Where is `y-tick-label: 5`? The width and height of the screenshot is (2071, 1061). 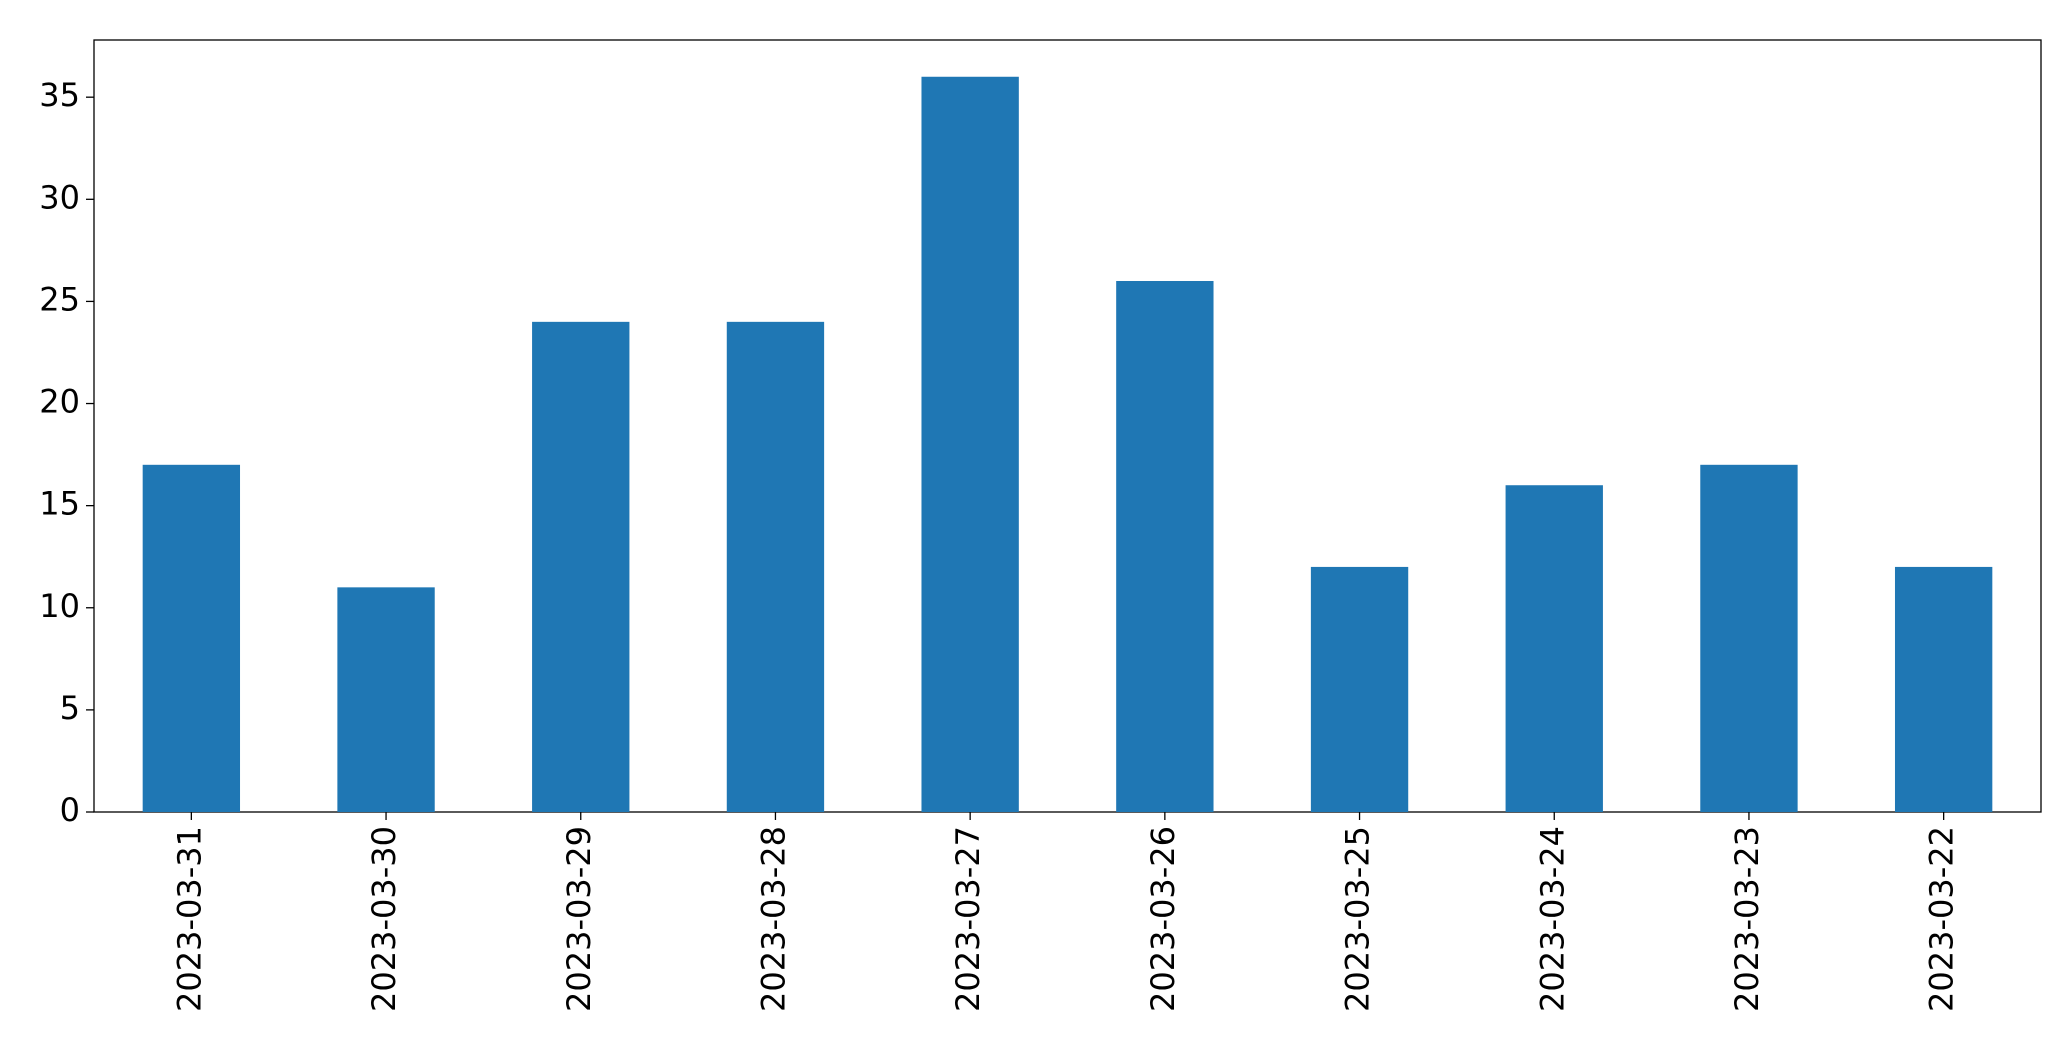 y-tick-label: 5 is located at coordinates (70, 708).